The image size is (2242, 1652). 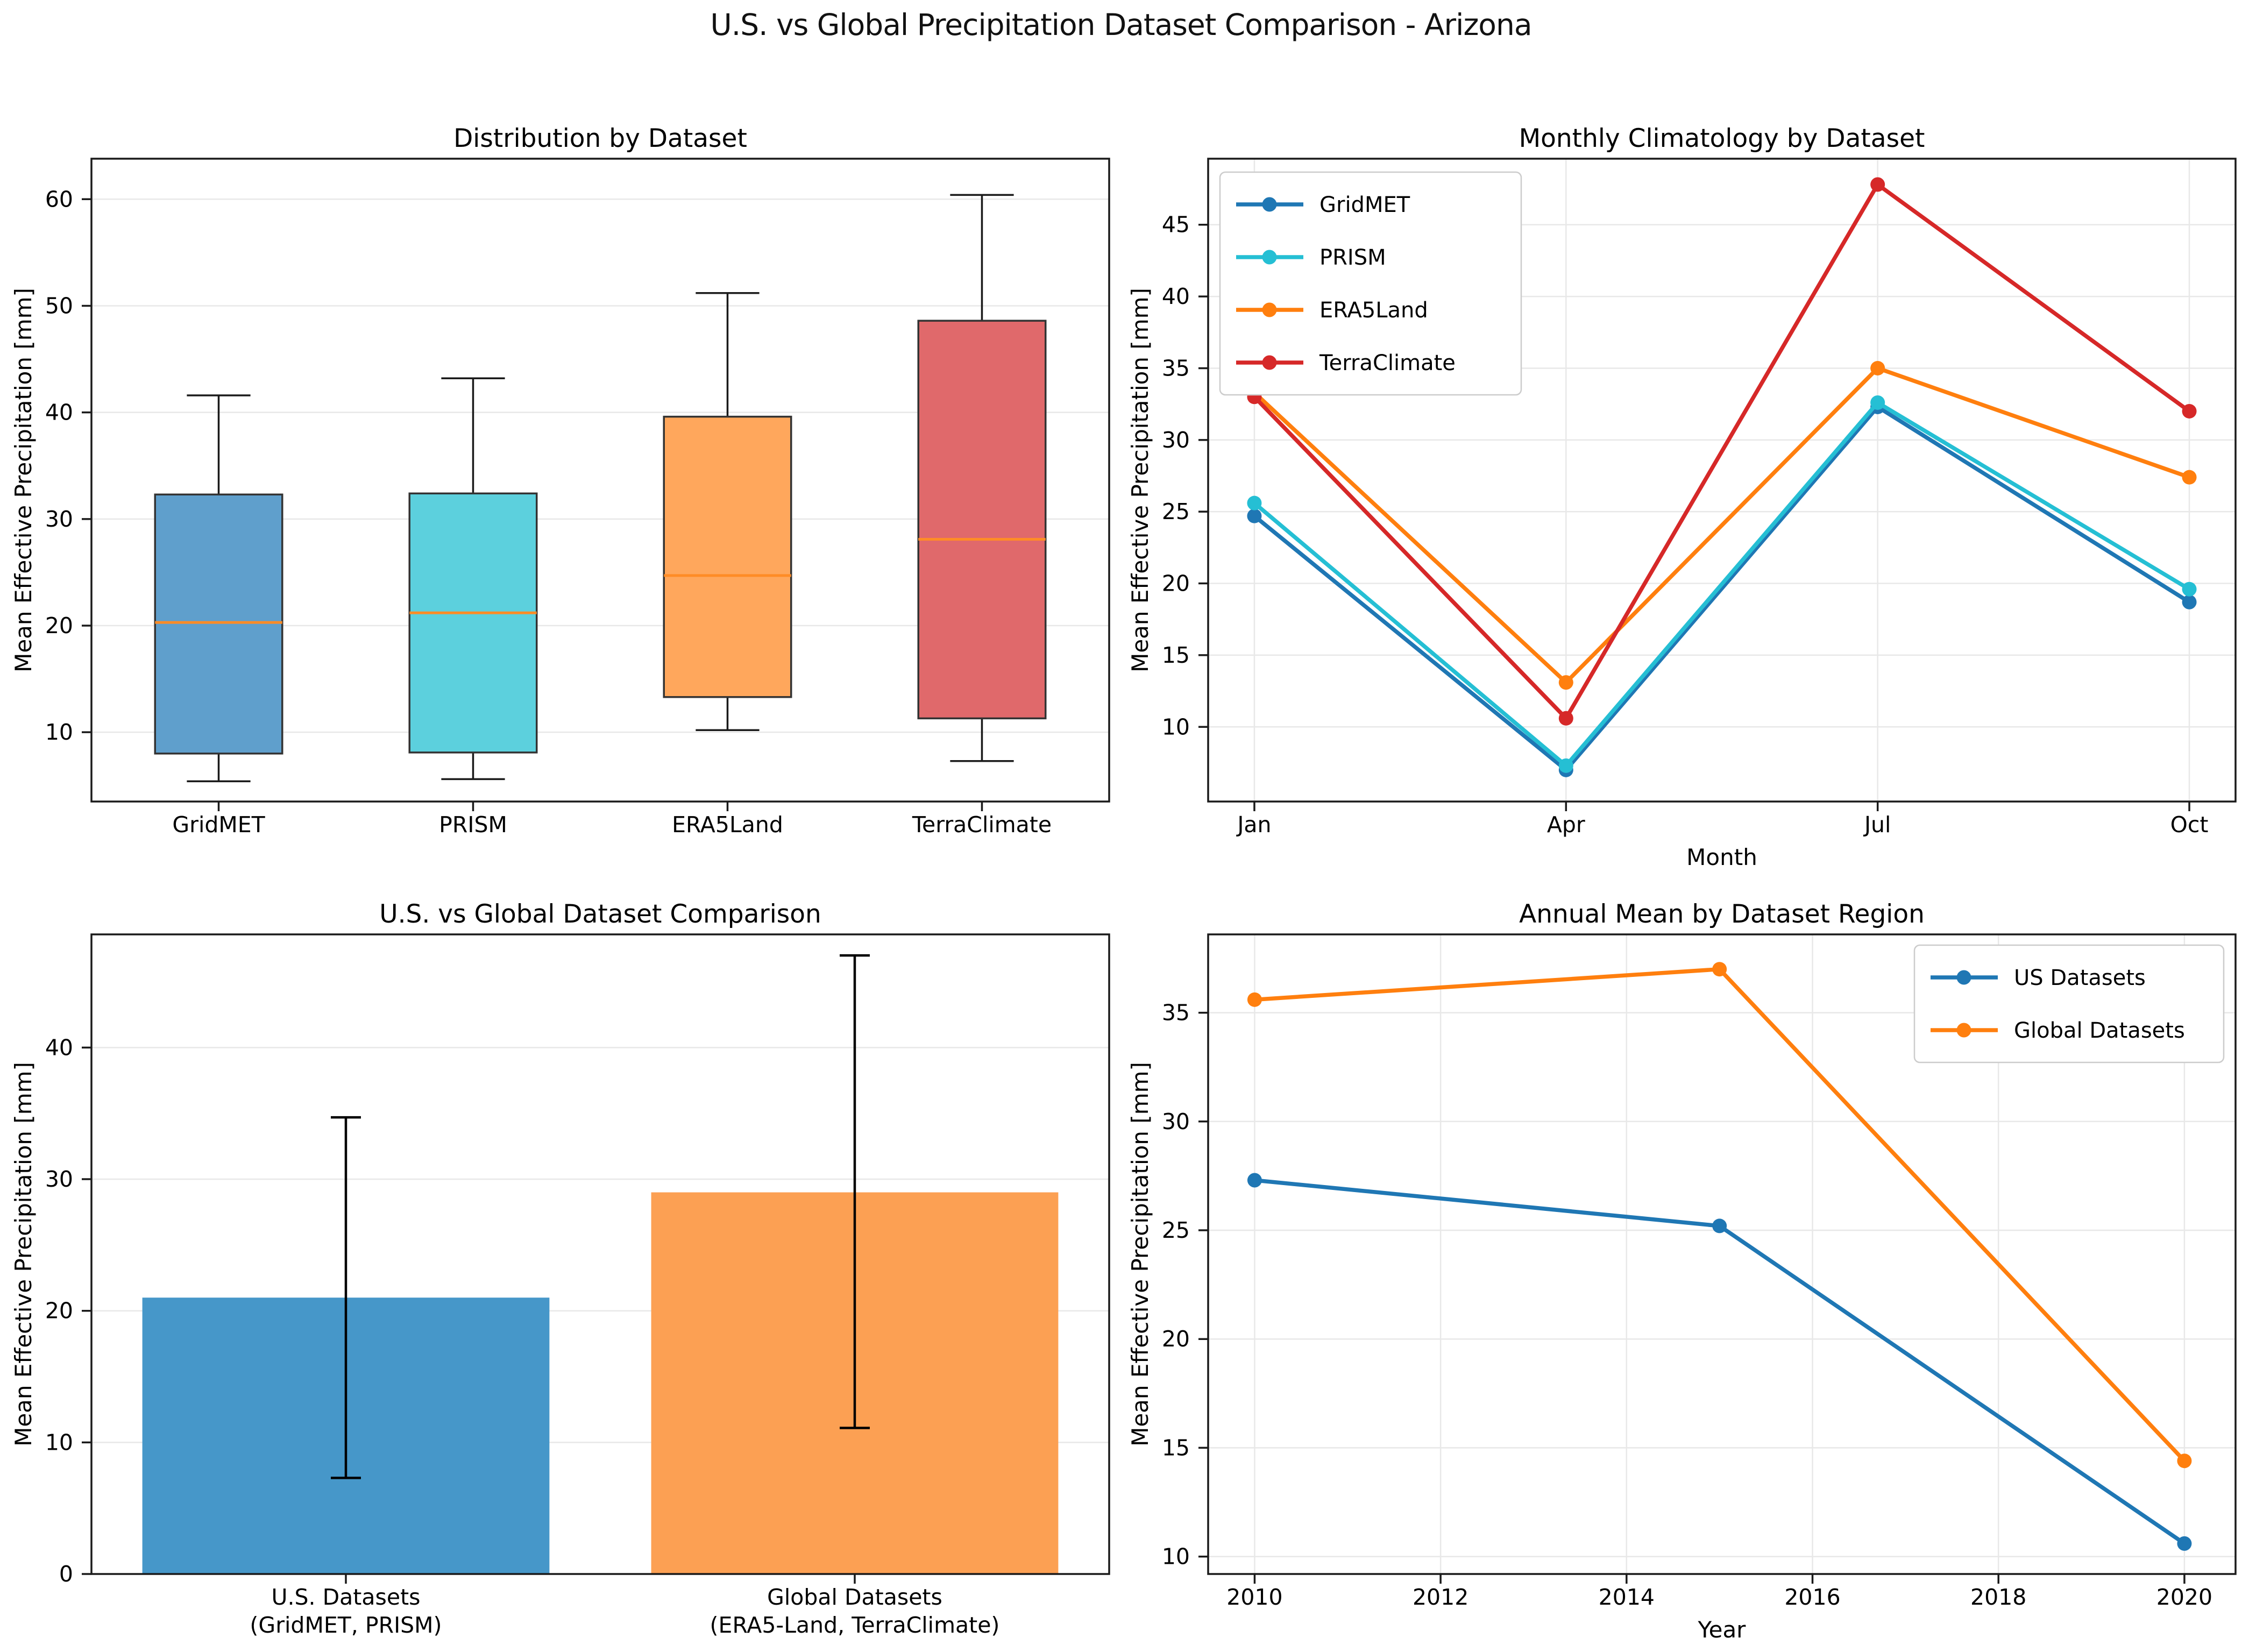 What do you see at coordinates (1254, 1597) in the screenshot?
I see `x-tick-label: 2010` at bounding box center [1254, 1597].